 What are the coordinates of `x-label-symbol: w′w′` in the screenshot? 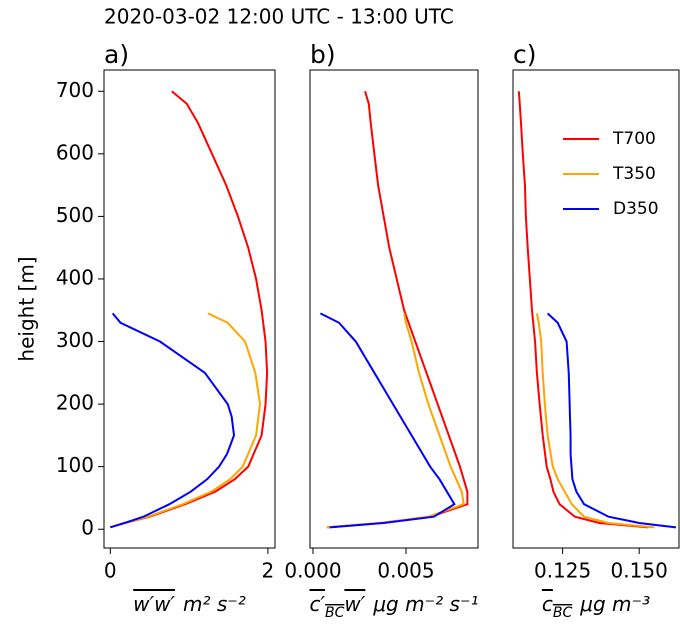 It's located at (154, 604).